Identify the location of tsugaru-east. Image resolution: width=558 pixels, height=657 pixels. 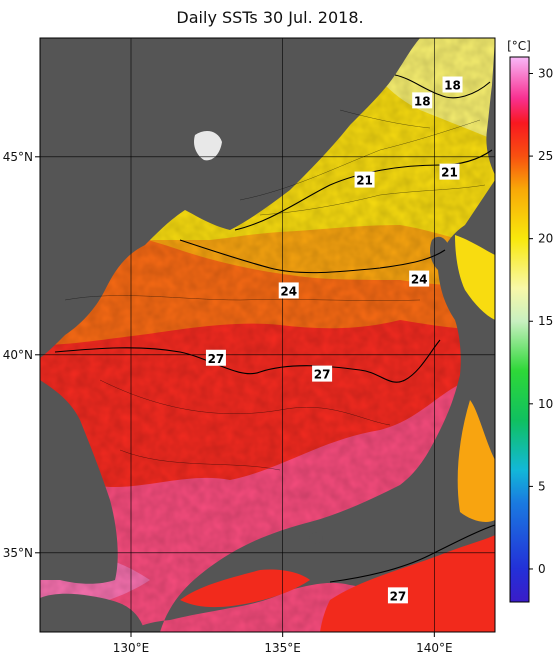
(475, 277).